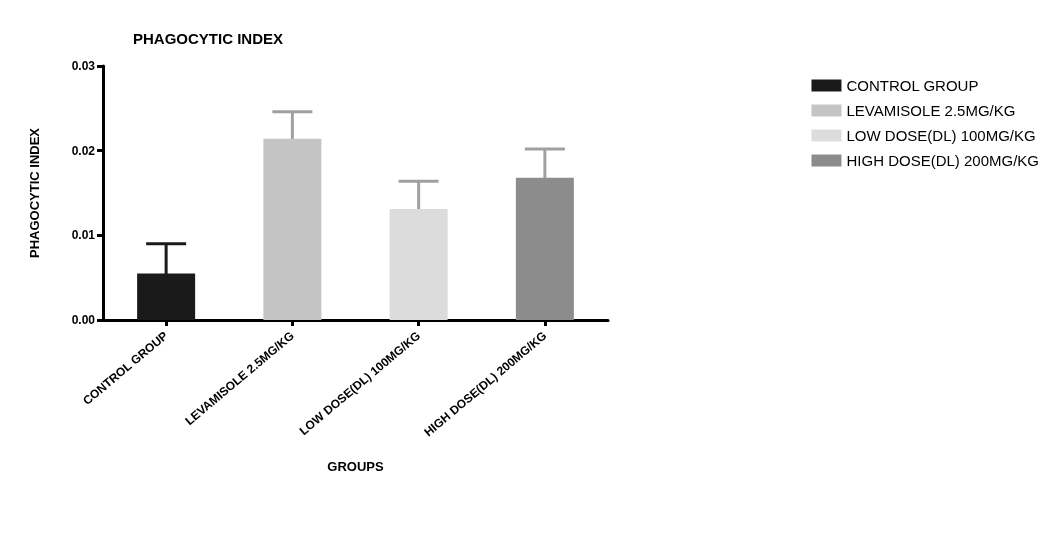  Describe the element at coordinates (83, 66) in the screenshot. I see `y-tick-label: 0.03` at that location.